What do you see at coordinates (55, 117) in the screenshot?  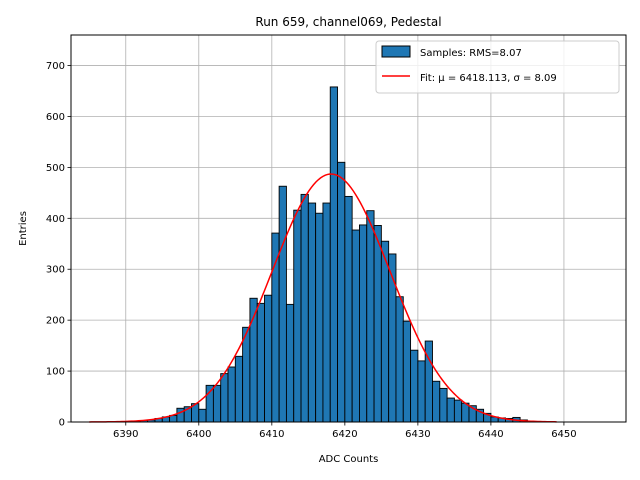 I see `y-tick-label: 600` at bounding box center [55, 117].